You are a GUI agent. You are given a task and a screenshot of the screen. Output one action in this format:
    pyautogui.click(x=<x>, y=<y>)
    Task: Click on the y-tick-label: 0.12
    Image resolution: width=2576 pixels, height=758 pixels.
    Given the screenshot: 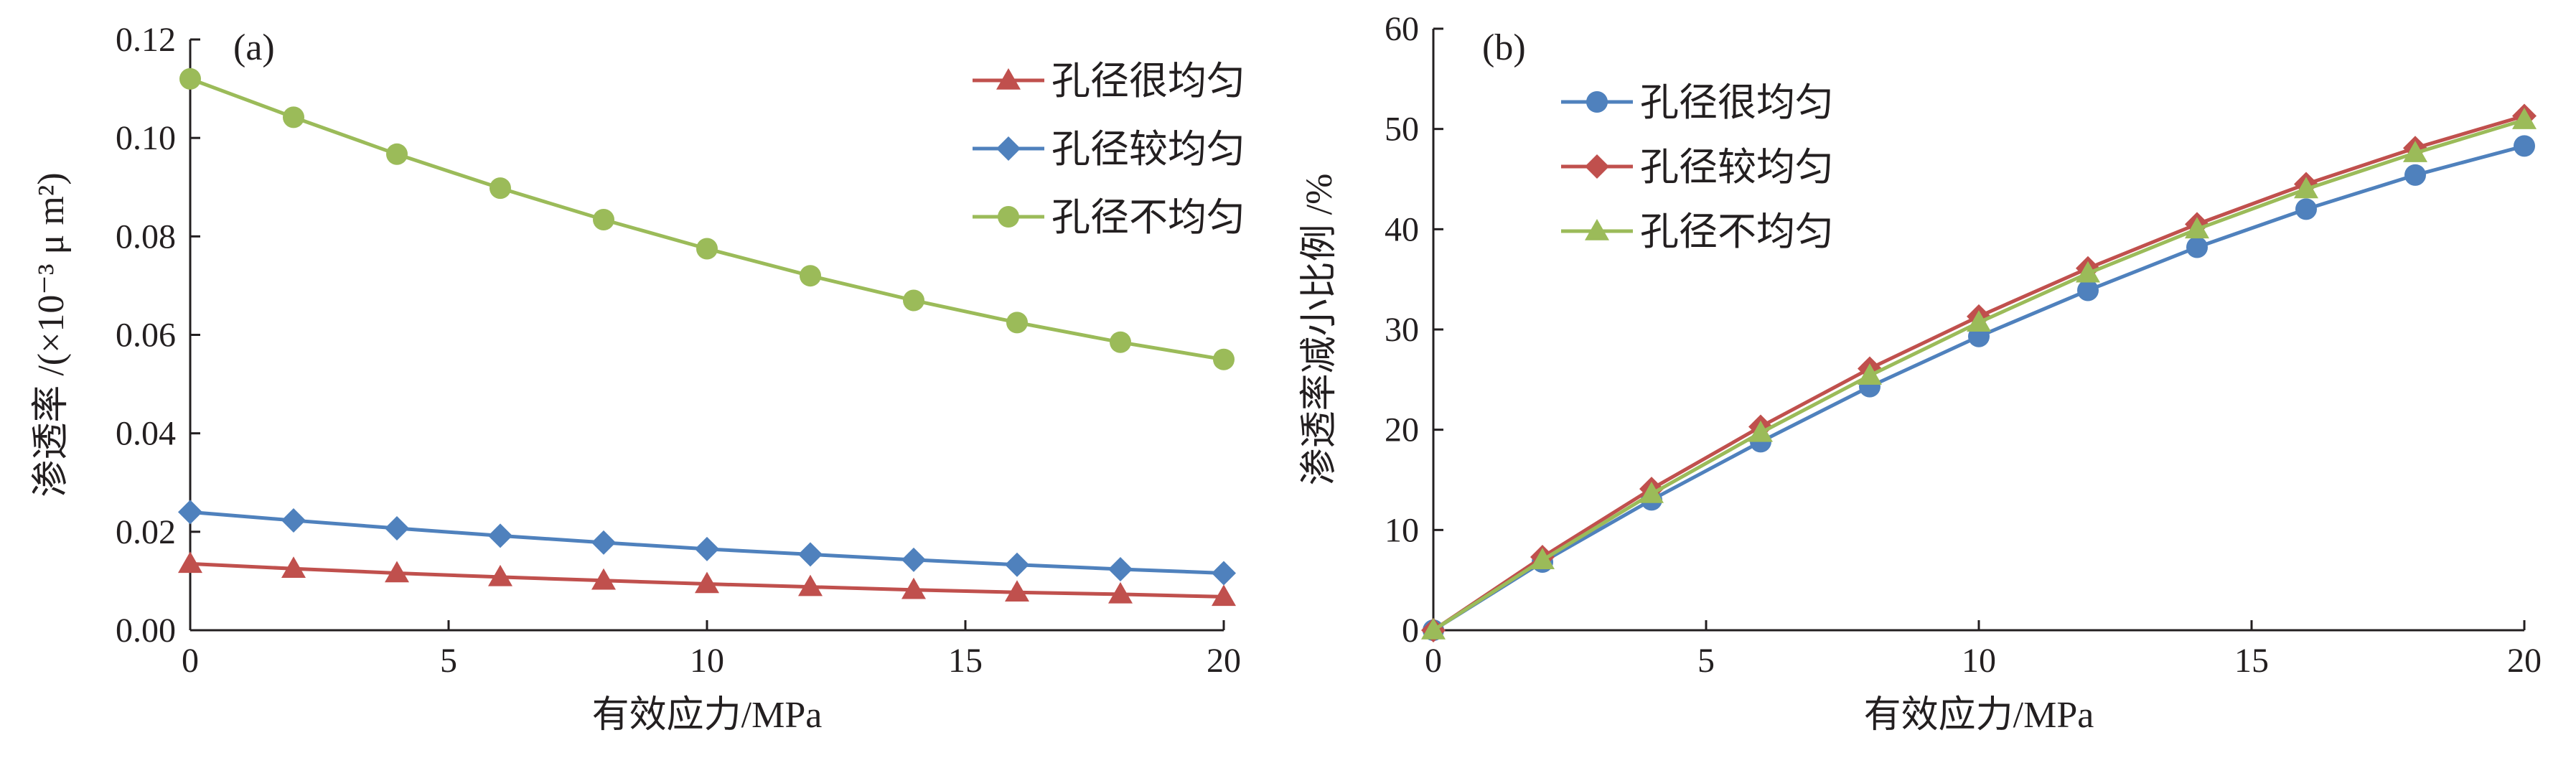 What is the action you would take?
    pyautogui.click(x=146, y=40)
    